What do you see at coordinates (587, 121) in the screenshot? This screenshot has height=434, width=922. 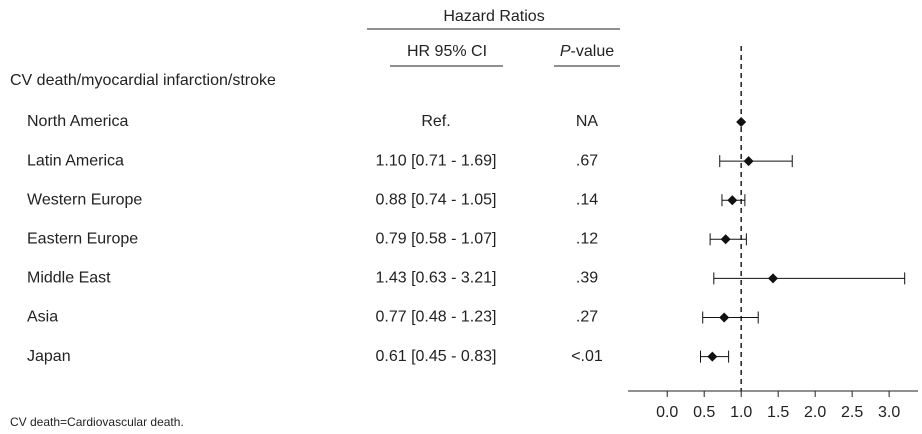 I see `p-value: NA` at bounding box center [587, 121].